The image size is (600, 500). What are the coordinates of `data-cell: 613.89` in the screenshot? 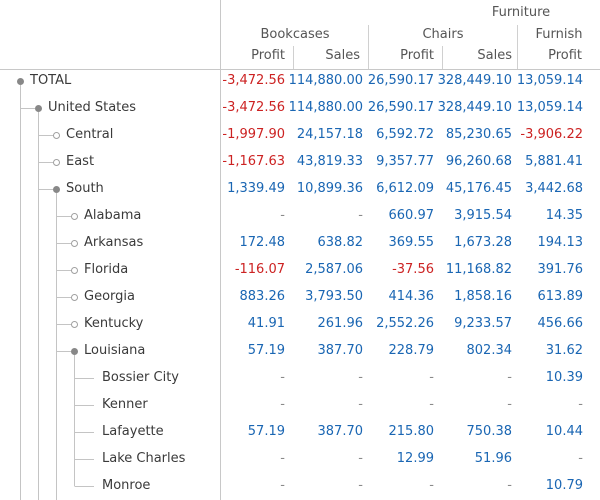 It's located at (560, 296).